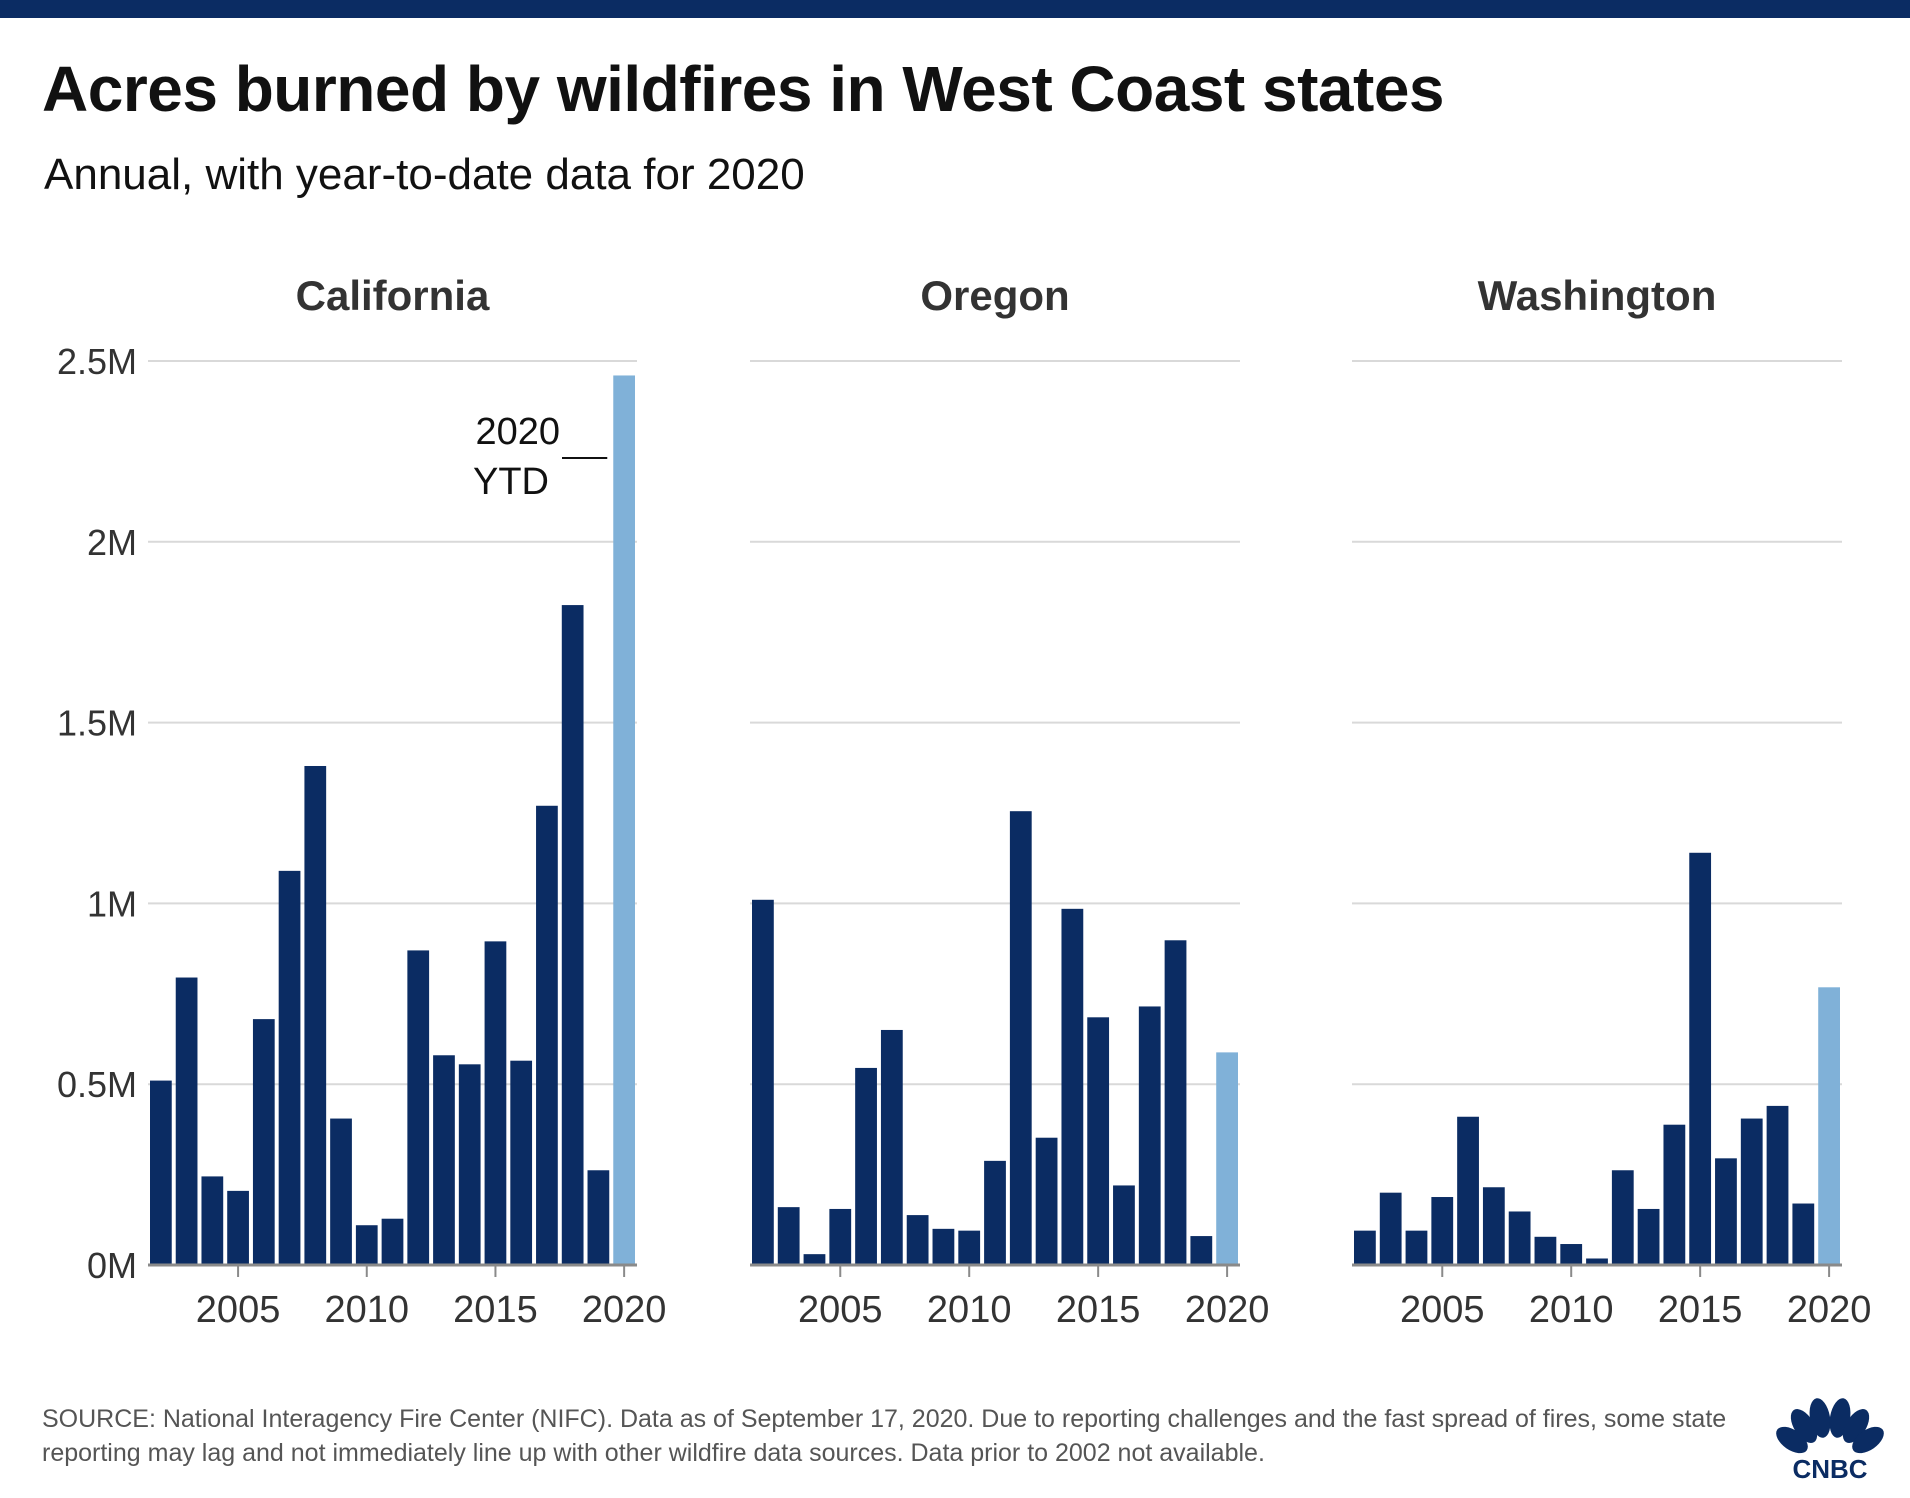  I want to click on y-tick-label: 1M, so click(112, 903).